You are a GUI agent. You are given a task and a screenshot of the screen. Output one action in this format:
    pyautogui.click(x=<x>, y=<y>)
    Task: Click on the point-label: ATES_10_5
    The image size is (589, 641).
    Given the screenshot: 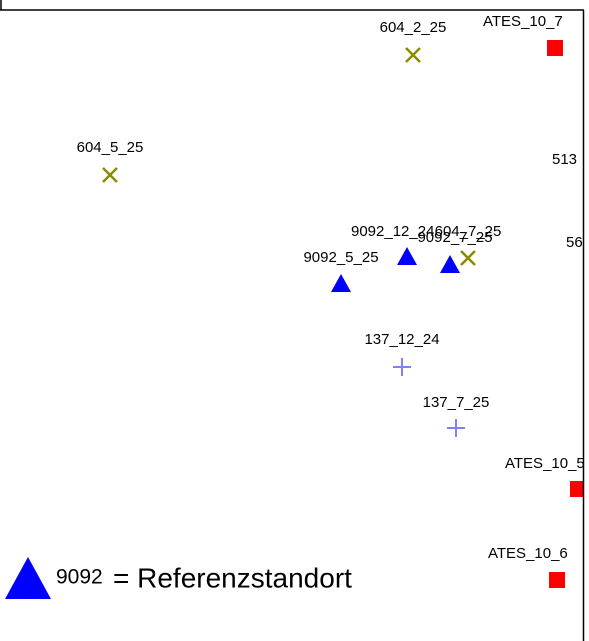 What is the action you would take?
    pyautogui.click(x=545, y=463)
    